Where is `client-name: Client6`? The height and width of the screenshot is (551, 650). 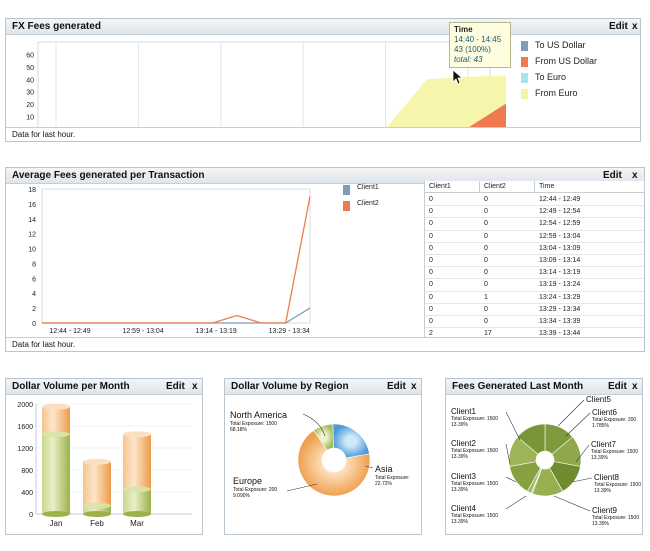
client-name: Client6 is located at coordinates (604, 412).